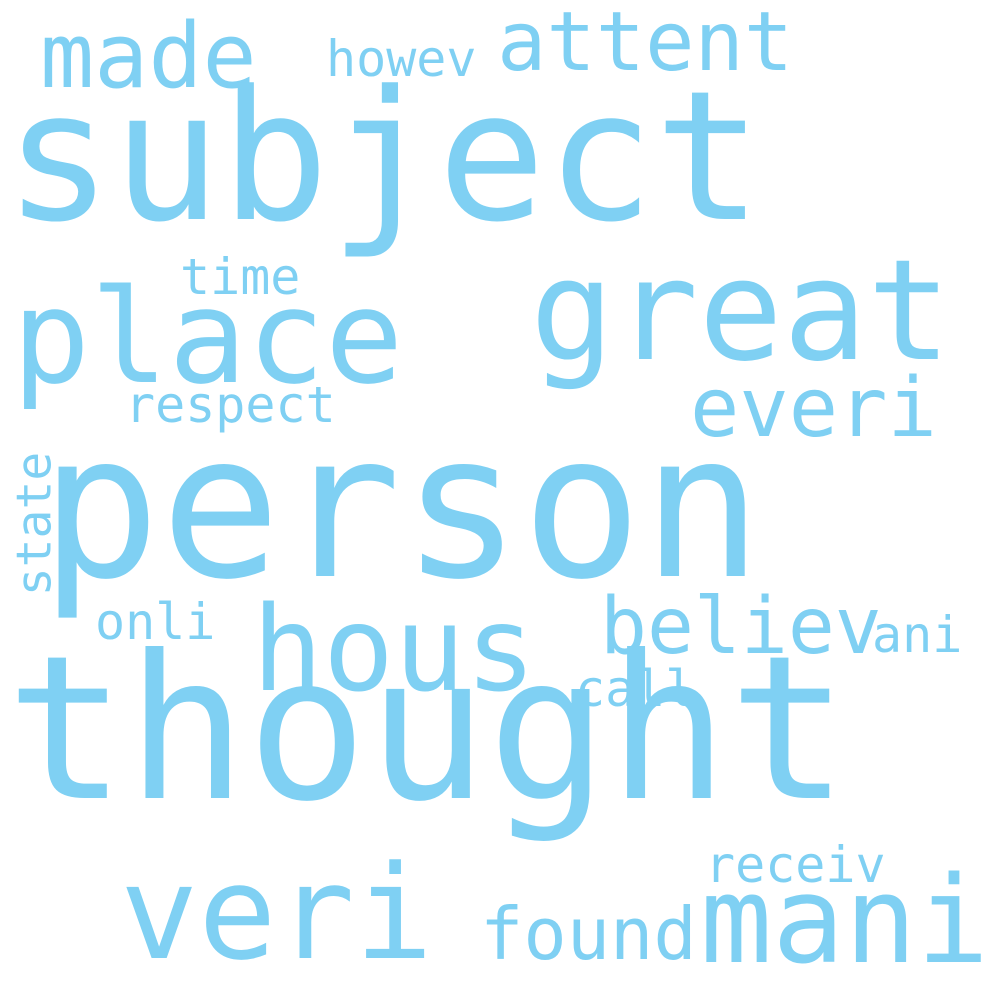 This screenshot has width=1000, height=1000. I want to click on word-respect: respect, so click(230, 405).